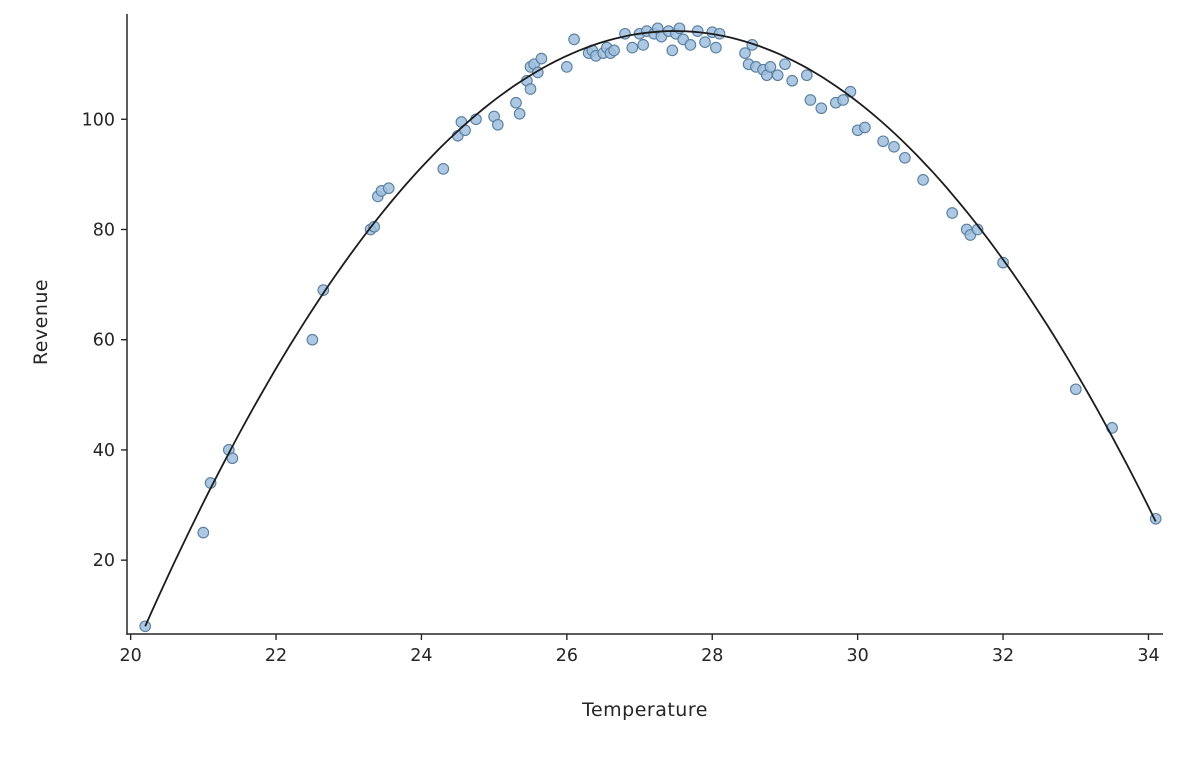 Image resolution: width=1200 pixels, height=758 pixels. I want to click on x-tick-label: 24, so click(421, 656).